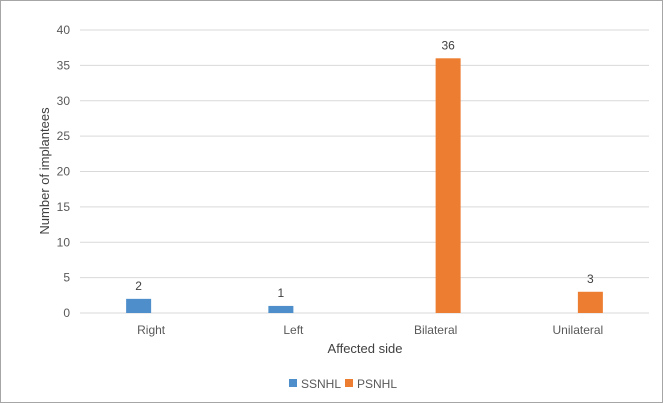 Image resolution: width=663 pixels, height=403 pixels. Describe the element at coordinates (66, 313) in the screenshot. I see `y-tick-label: 0` at that location.